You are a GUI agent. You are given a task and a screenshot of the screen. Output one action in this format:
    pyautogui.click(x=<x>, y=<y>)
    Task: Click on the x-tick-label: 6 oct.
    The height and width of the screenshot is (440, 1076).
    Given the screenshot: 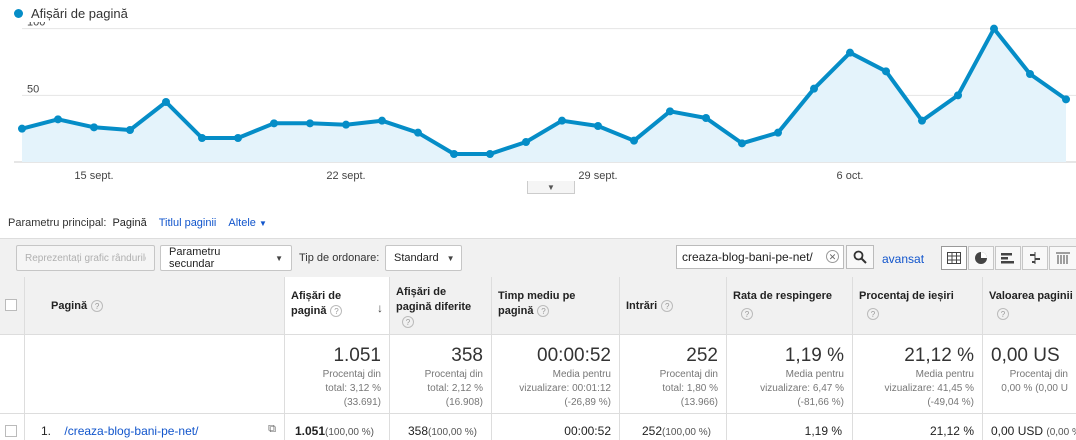 What is the action you would take?
    pyautogui.click(x=850, y=176)
    